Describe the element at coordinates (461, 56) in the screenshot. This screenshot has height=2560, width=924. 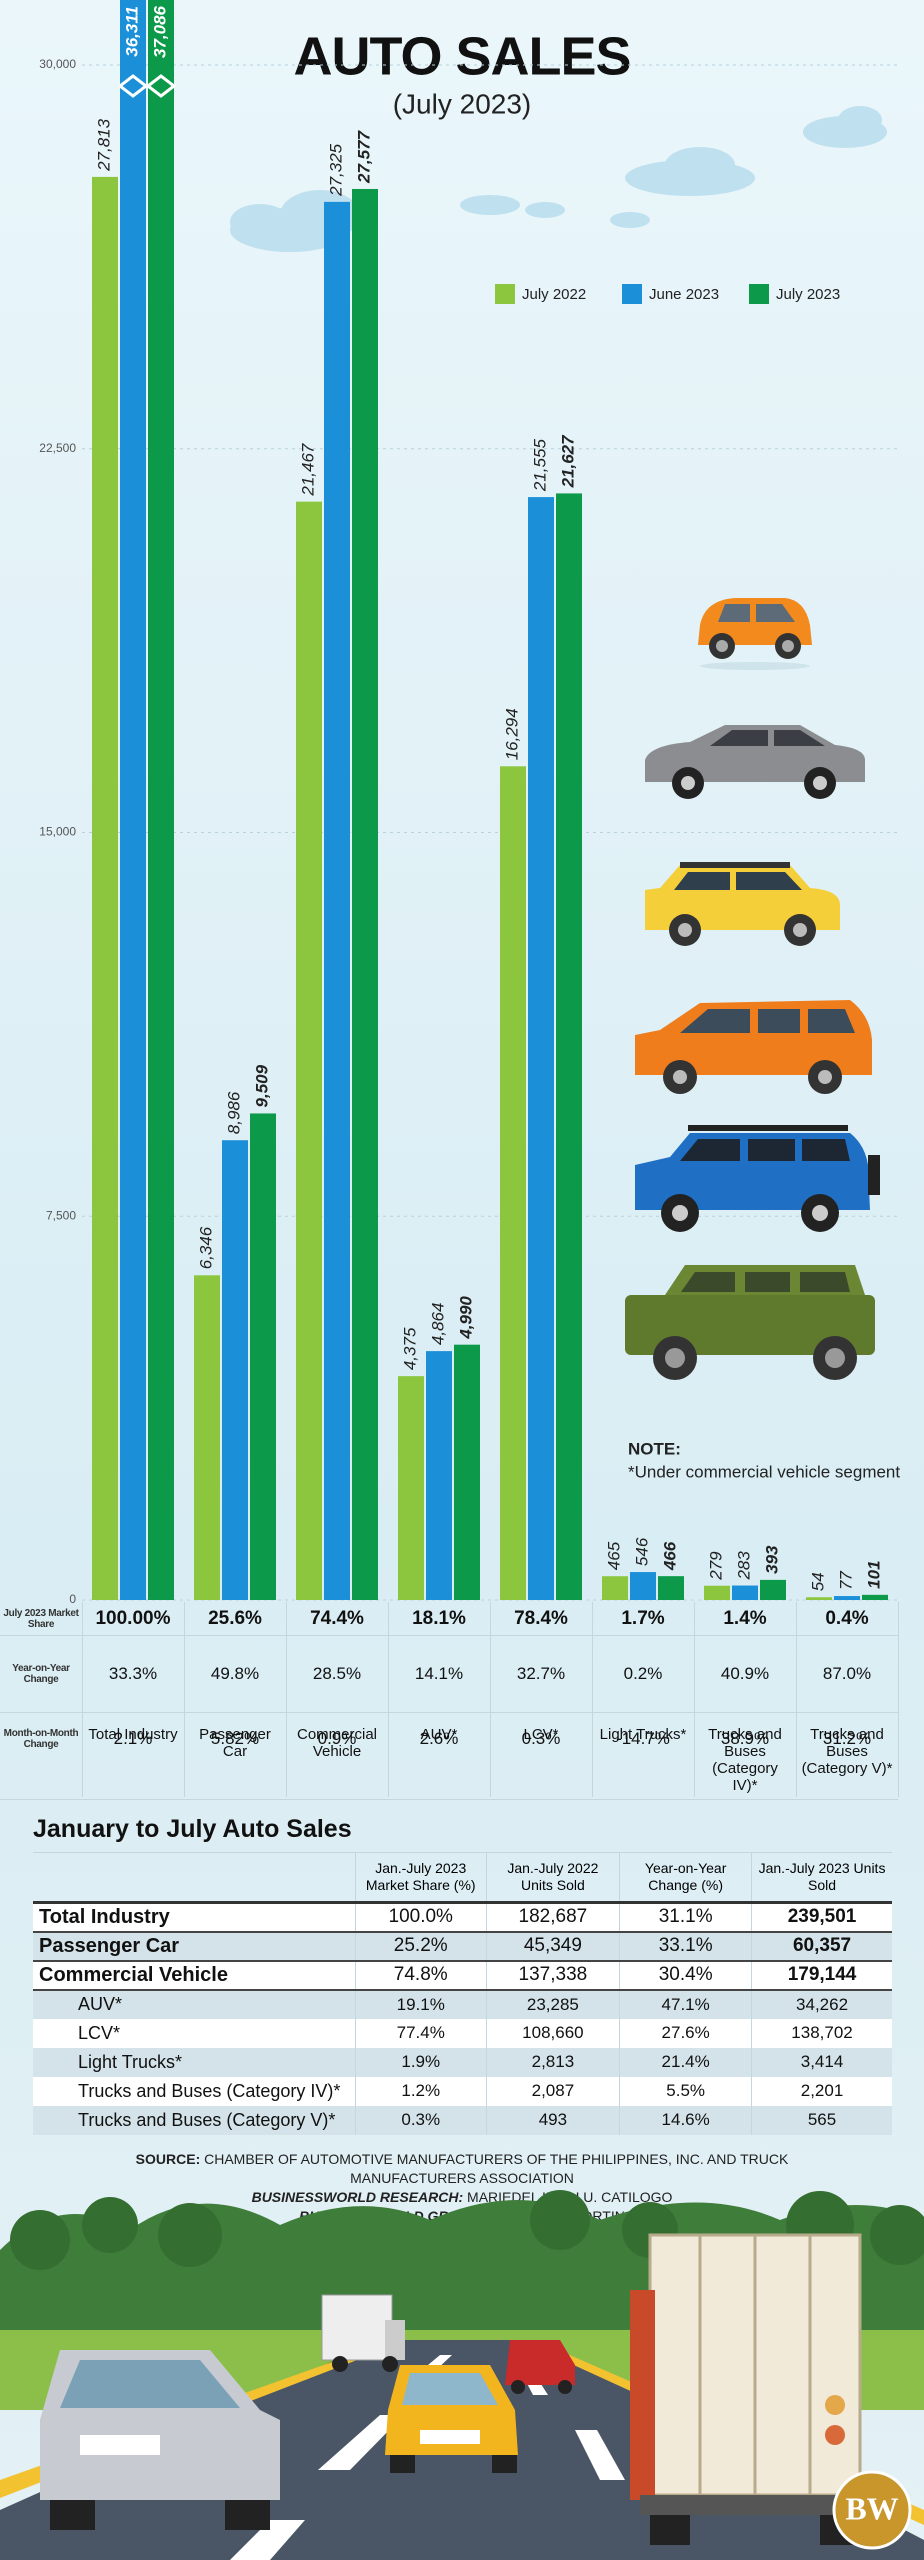
I see `chart-title: AUTO SALES` at that location.